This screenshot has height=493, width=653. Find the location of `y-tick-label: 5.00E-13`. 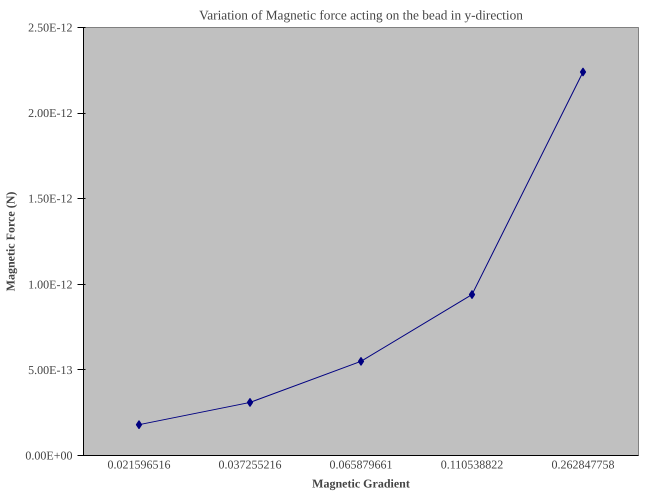

y-tick-label: 5.00E-13 is located at coordinates (50, 369).